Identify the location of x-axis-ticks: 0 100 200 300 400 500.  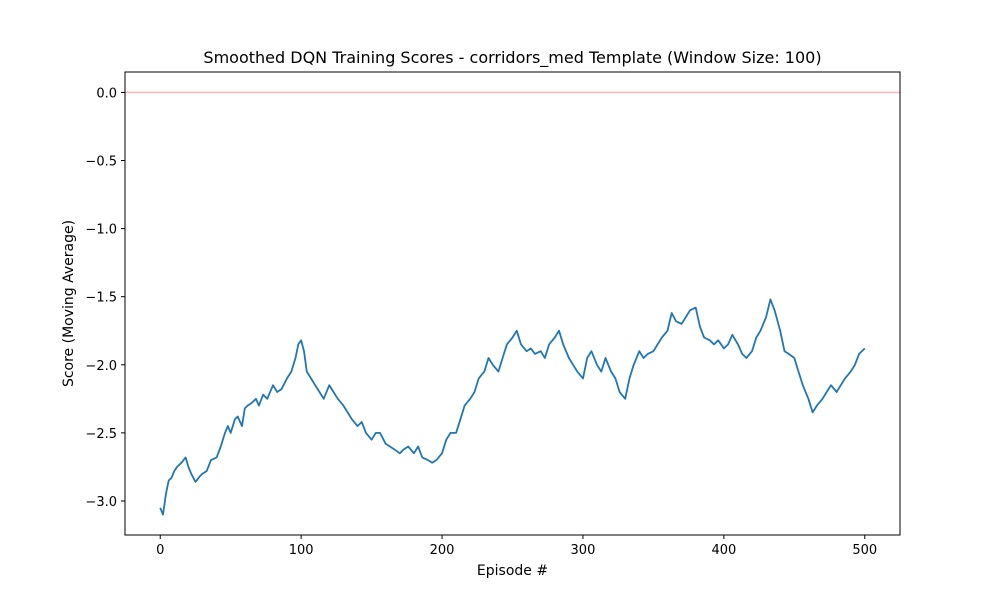
(516, 546).